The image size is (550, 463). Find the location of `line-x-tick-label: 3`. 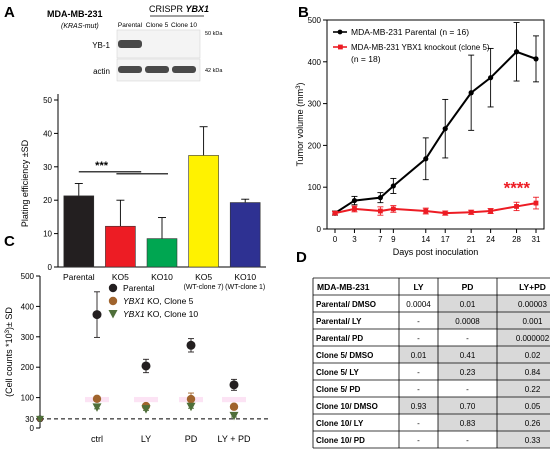

line-x-tick-label: 3 is located at coordinates (354, 239).